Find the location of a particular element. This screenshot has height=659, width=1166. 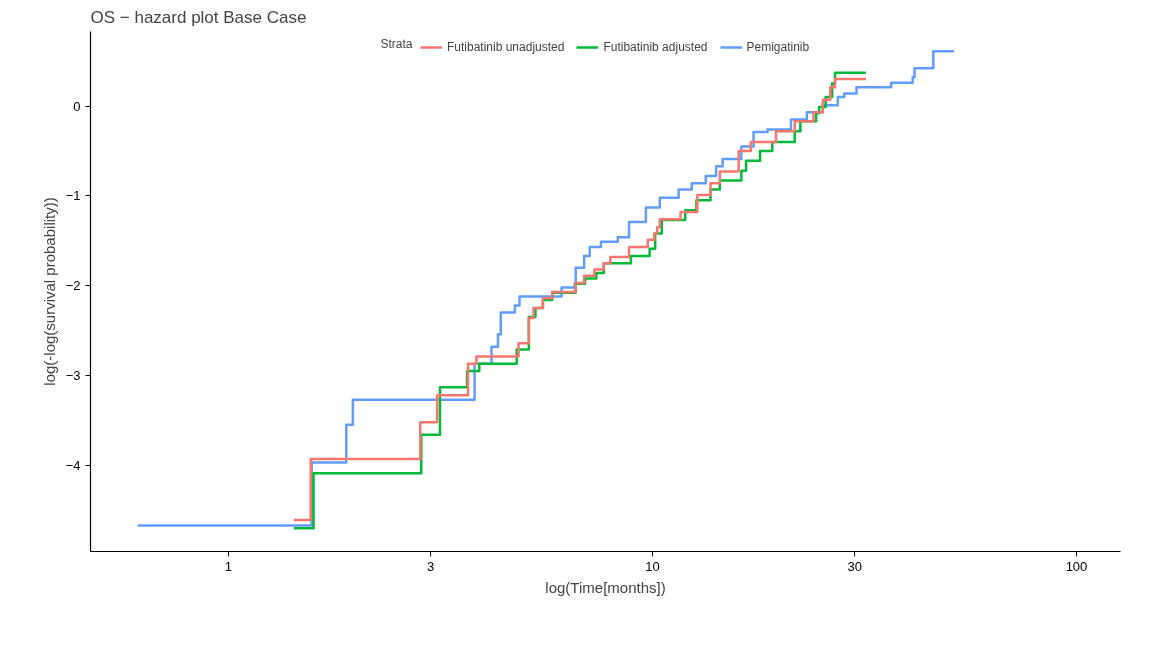

y-tick-label: −4 is located at coordinates (73, 465).